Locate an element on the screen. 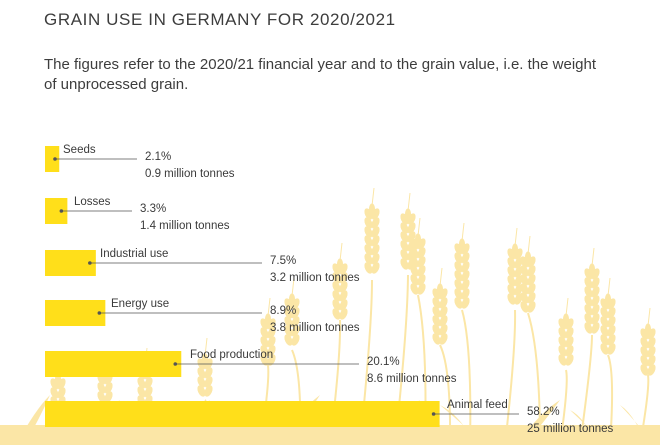 The image size is (660, 445). tonnes-label: 0.9 million tonnes is located at coordinates (190, 174).